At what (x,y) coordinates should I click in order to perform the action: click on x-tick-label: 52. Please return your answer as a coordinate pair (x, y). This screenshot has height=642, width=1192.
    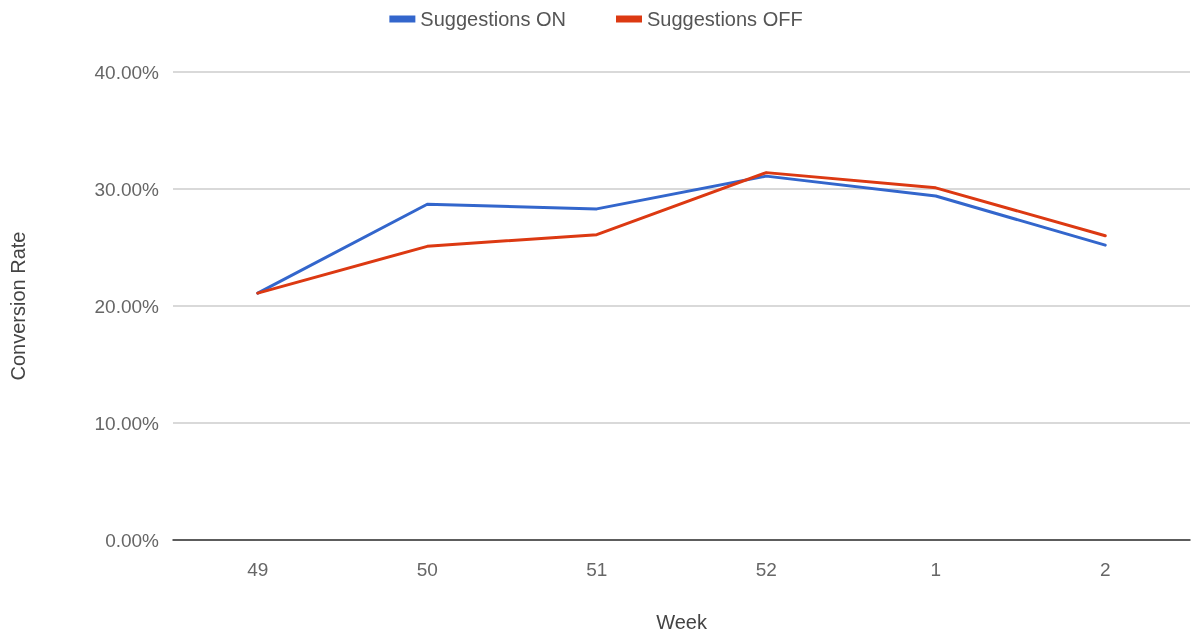
    Looking at the image, I should click on (766, 569).